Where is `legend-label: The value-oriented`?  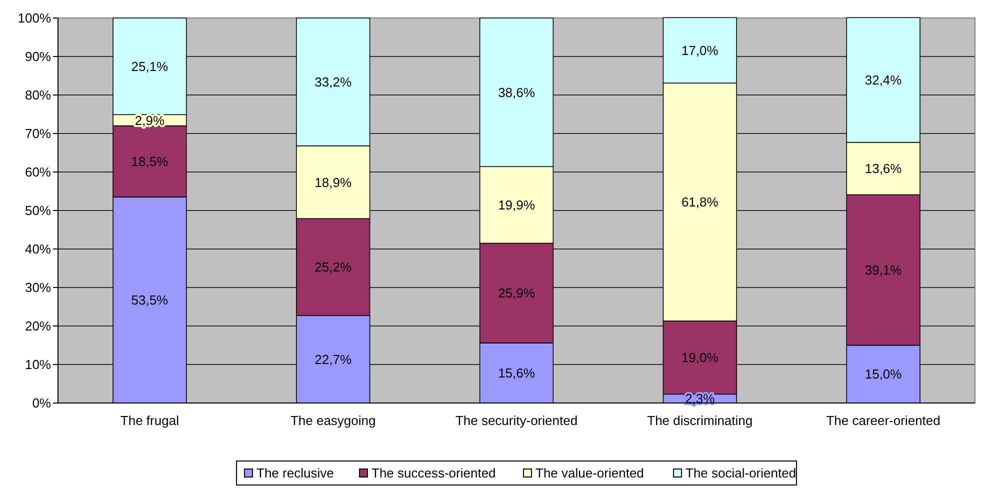 legend-label: The value-oriented is located at coordinates (590, 473).